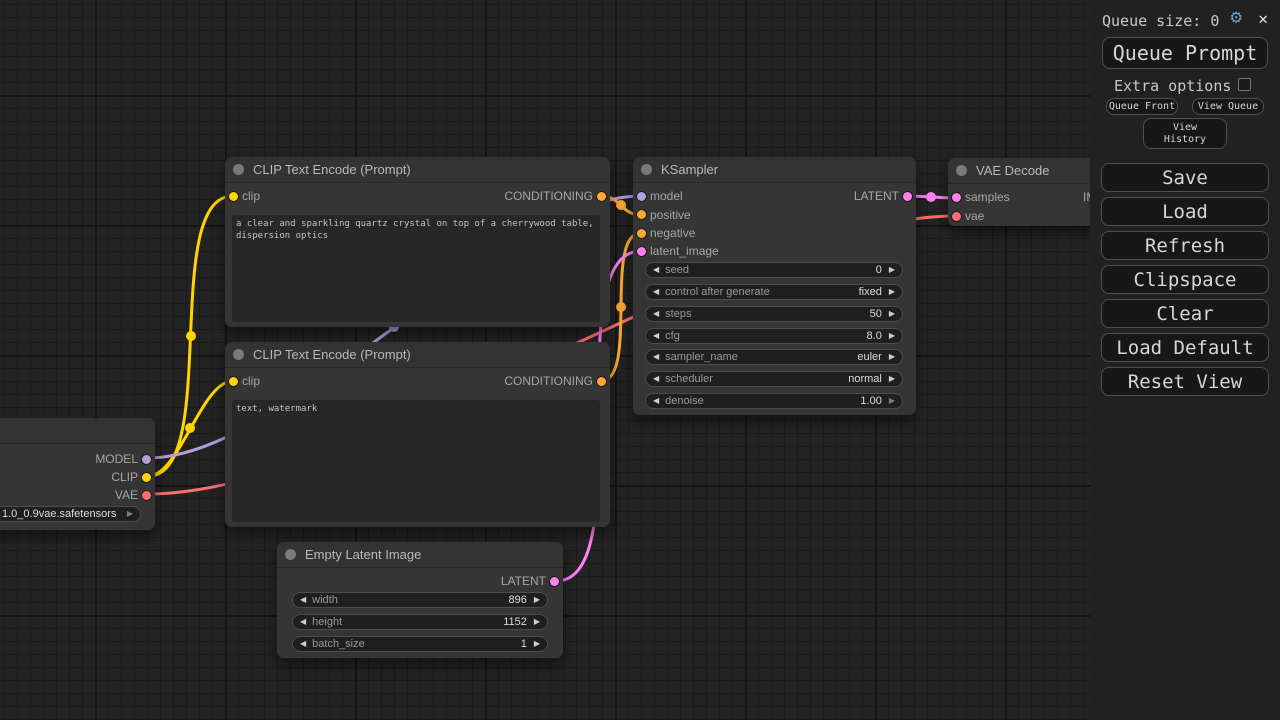 This screenshot has width=1280, height=720. Describe the element at coordinates (77, 459) in the screenshot. I see `output-model: MODEL` at that location.